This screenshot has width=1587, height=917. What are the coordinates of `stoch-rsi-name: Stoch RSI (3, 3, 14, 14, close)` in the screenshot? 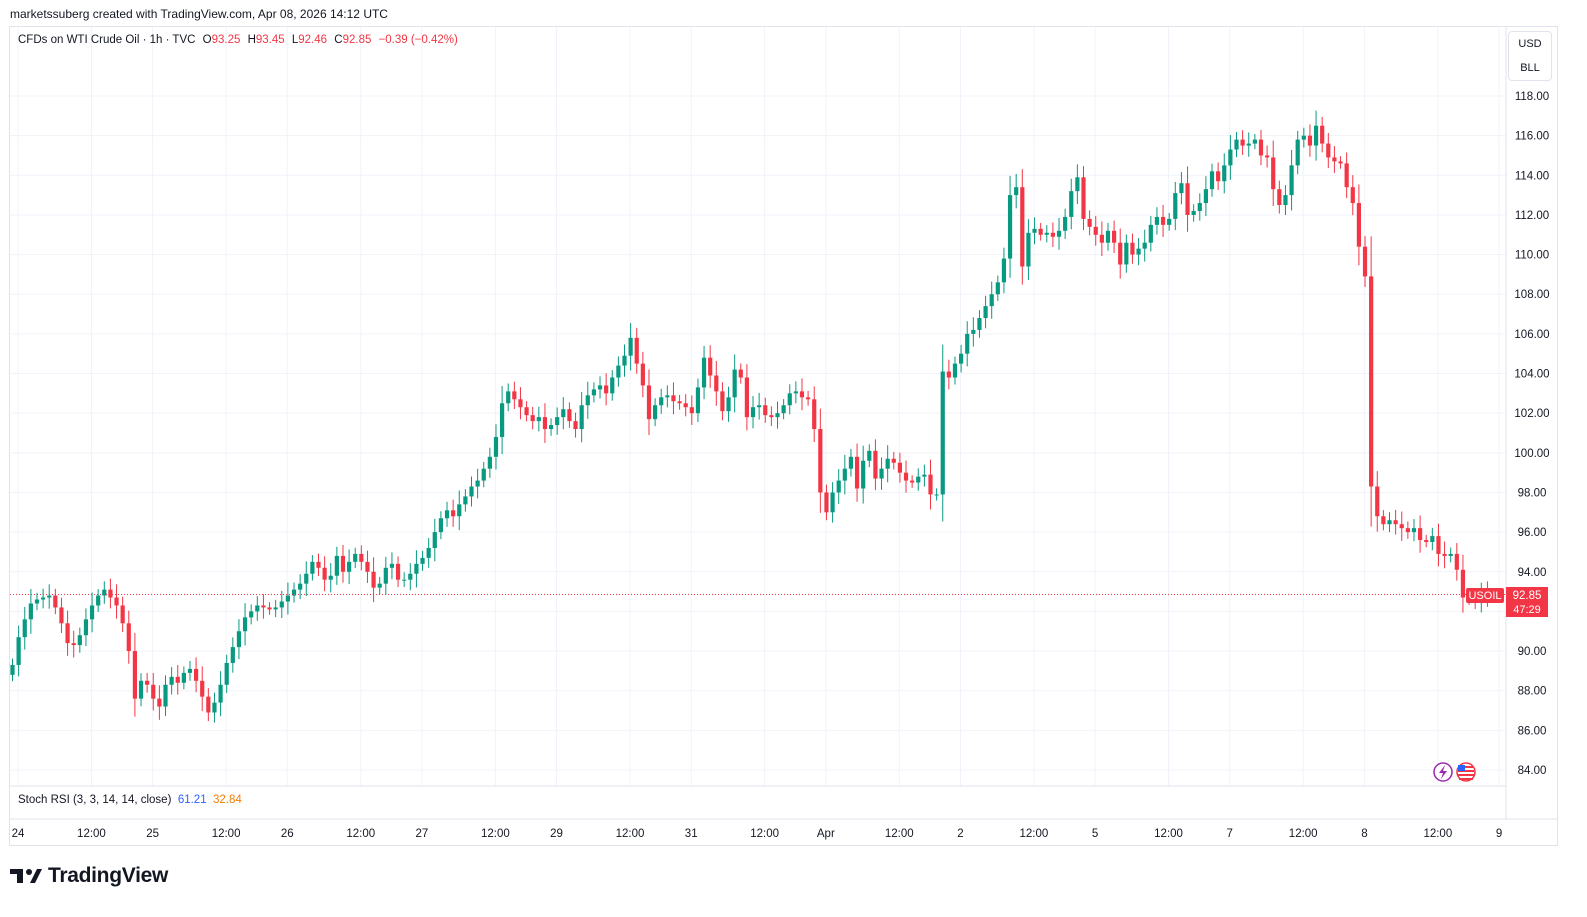 It's located at (95, 800).